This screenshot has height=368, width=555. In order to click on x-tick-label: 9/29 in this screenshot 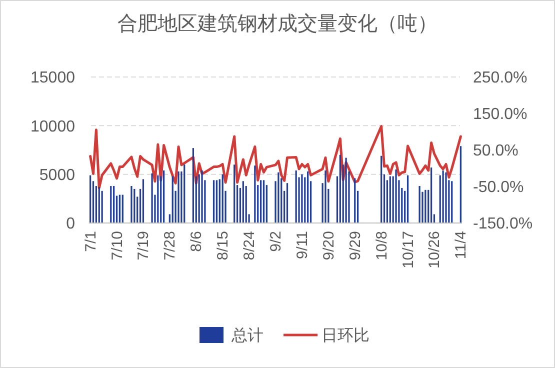, I will do `click(355, 245)`.